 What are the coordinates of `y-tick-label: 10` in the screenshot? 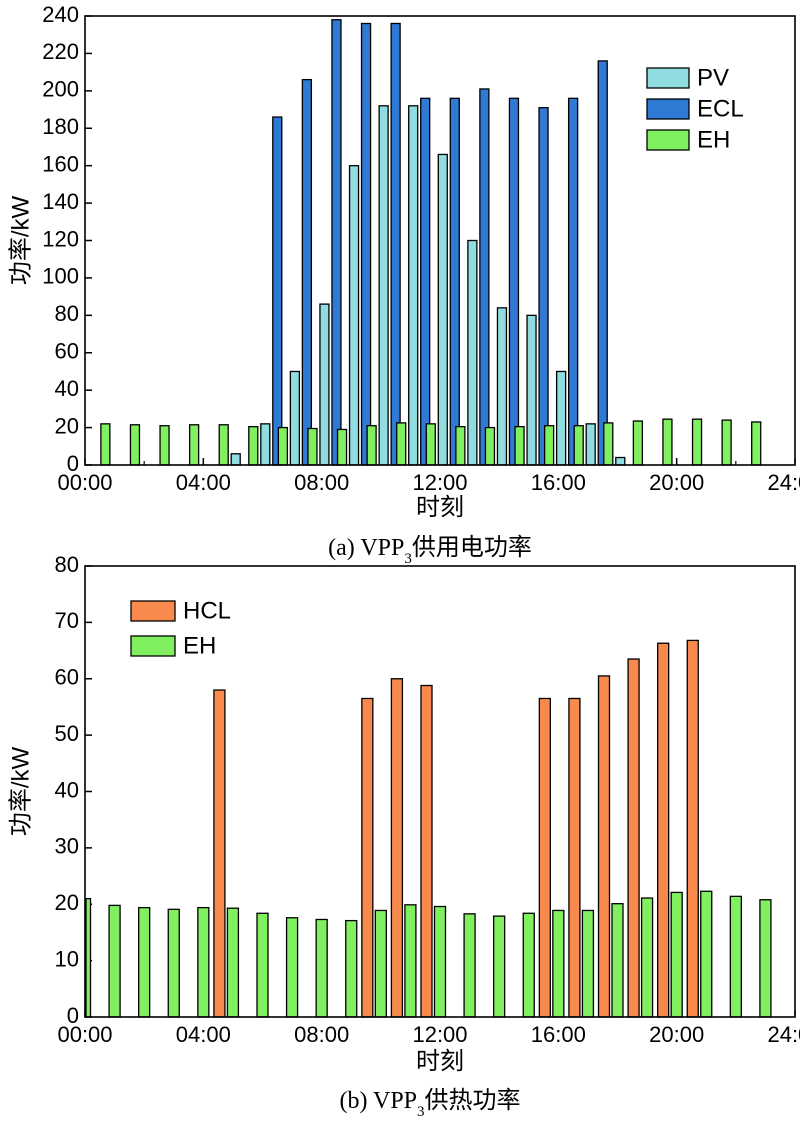 It's located at (67, 958).